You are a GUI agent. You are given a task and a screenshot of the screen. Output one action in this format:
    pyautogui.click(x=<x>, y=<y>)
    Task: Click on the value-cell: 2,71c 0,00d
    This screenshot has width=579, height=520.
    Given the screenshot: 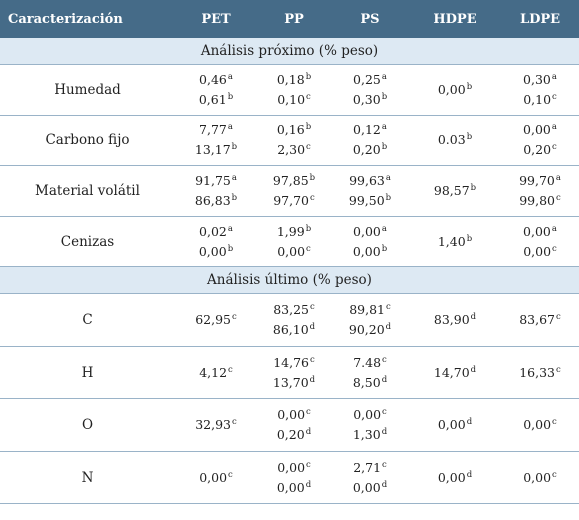 What is the action you would take?
    pyautogui.click(x=370, y=478)
    